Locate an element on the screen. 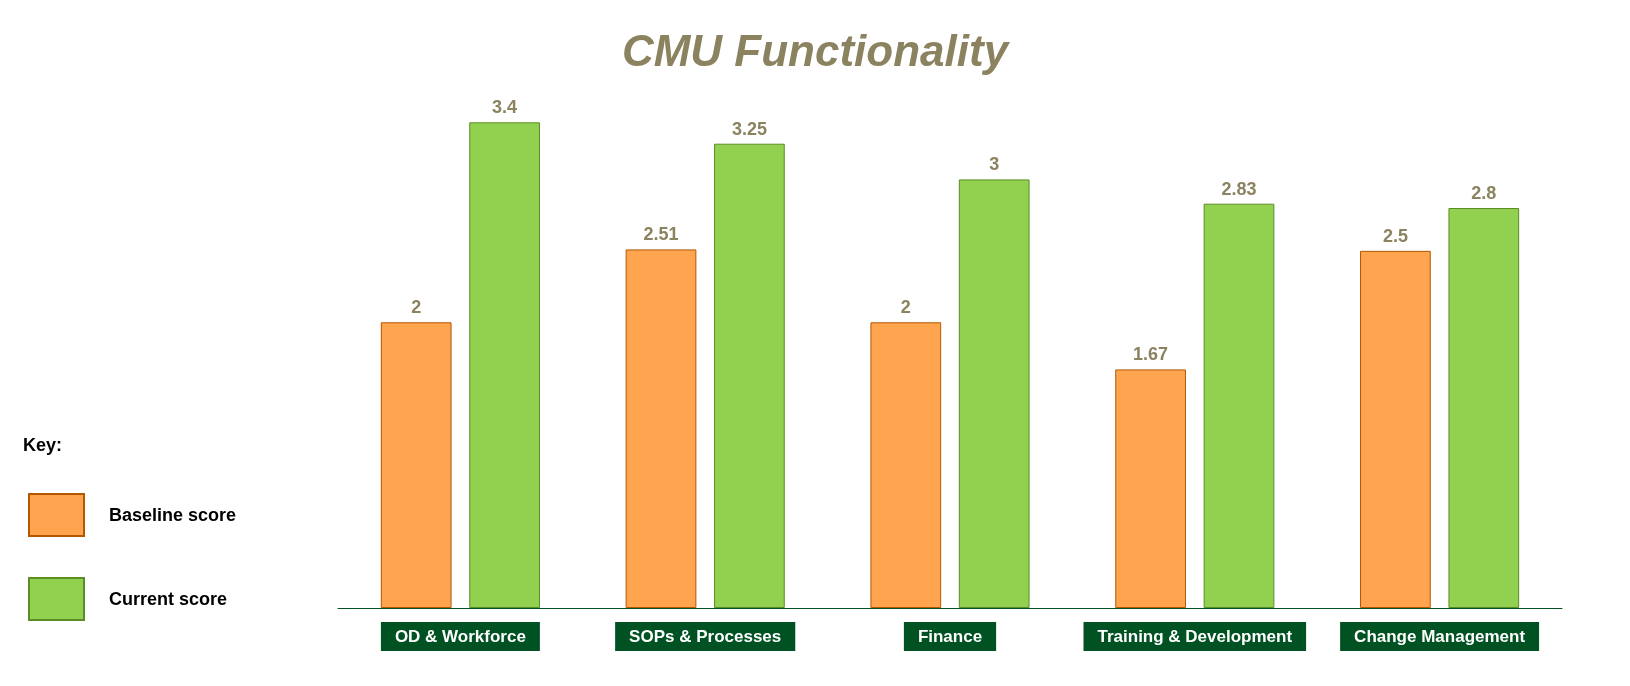 The height and width of the screenshot is (686, 1630). legend-label: Baseline score is located at coordinates (173, 515).